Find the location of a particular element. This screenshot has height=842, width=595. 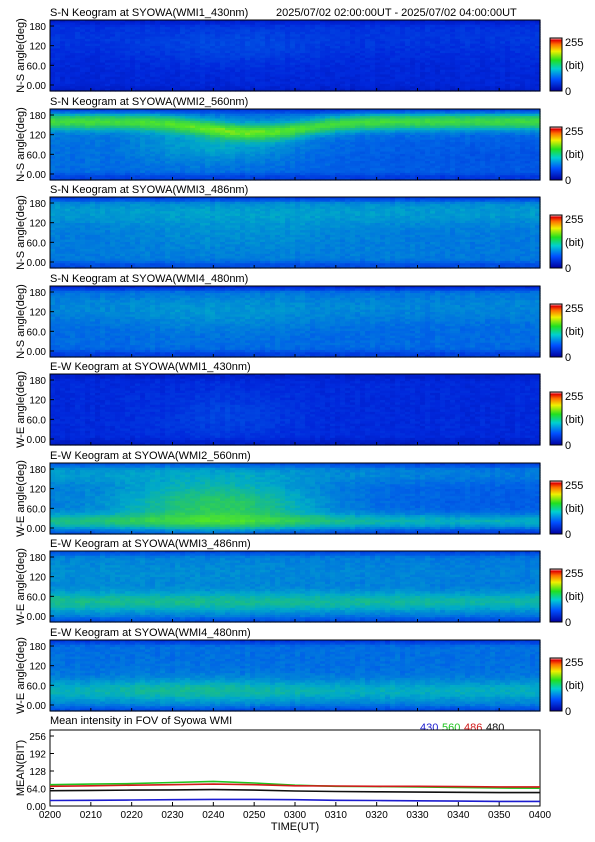

x-axis-label: TIME(UT) is located at coordinates (295, 827).